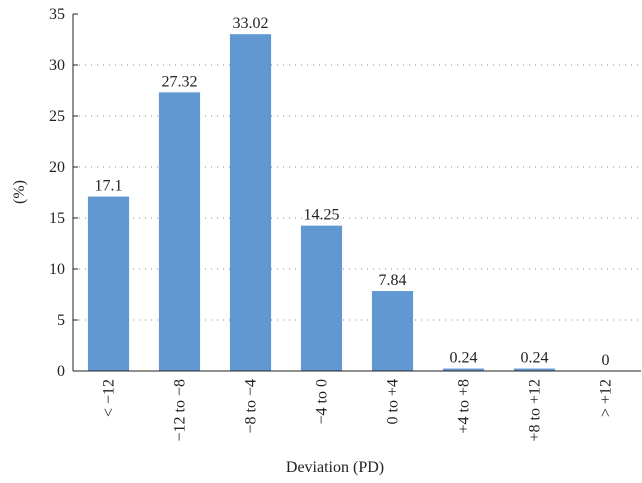  I want to click on y-tick-label: 15, so click(57, 218).